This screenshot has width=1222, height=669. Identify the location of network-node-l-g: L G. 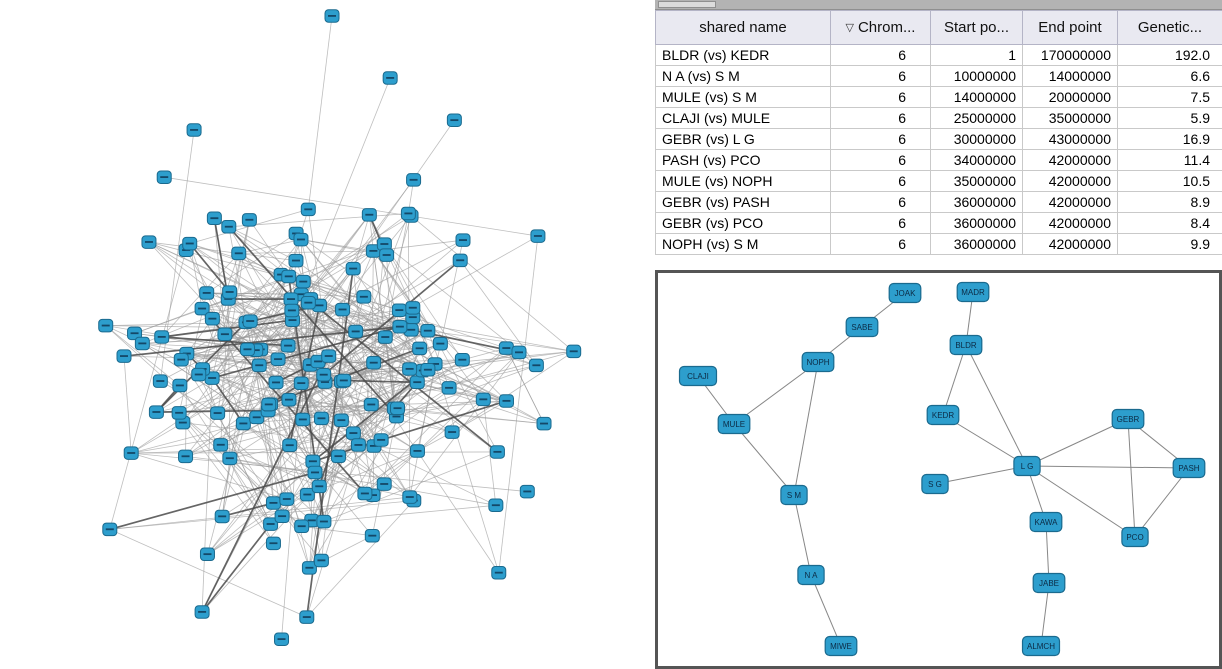
(1027, 466).